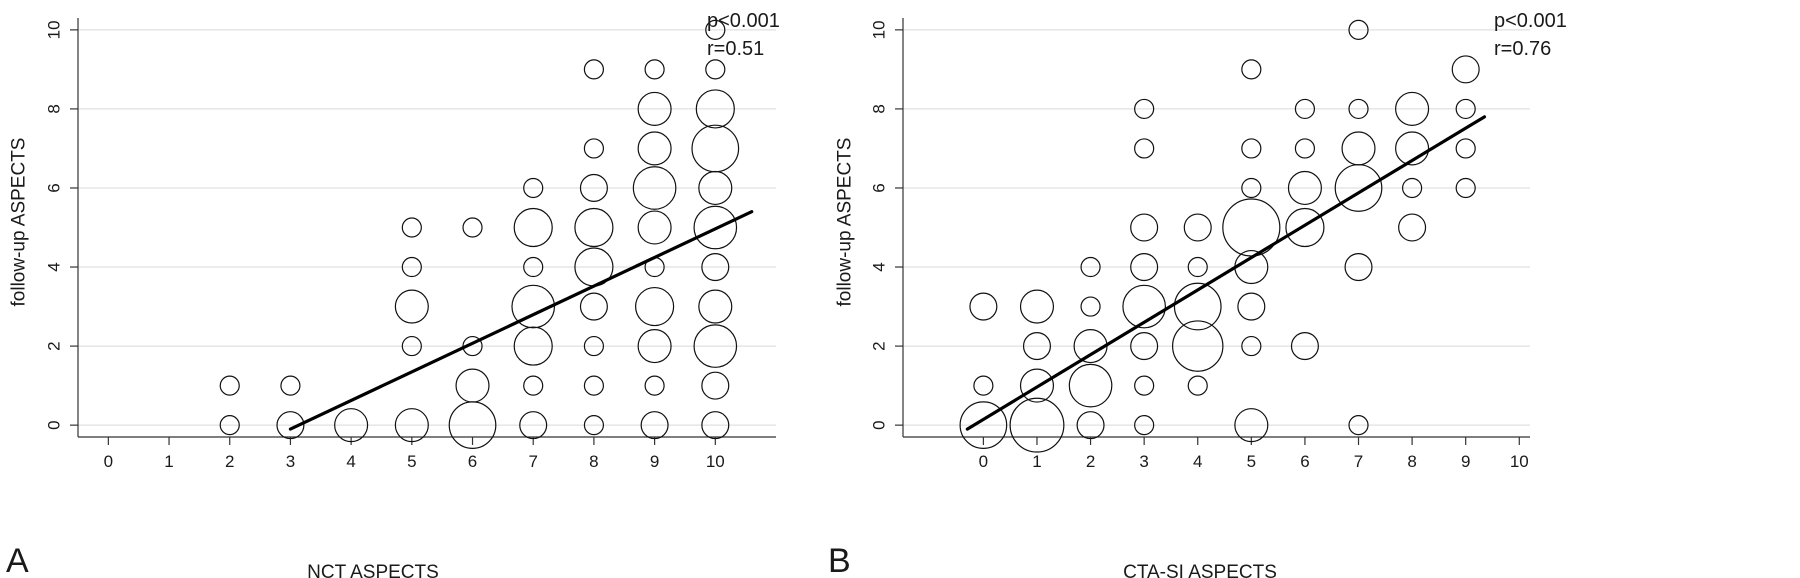 This screenshot has height=578, width=1800. What do you see at coordinates (54, 424) in the screenshot?
I see `panel-a-y-tick-label: 0` at bounding box center [54, 424].